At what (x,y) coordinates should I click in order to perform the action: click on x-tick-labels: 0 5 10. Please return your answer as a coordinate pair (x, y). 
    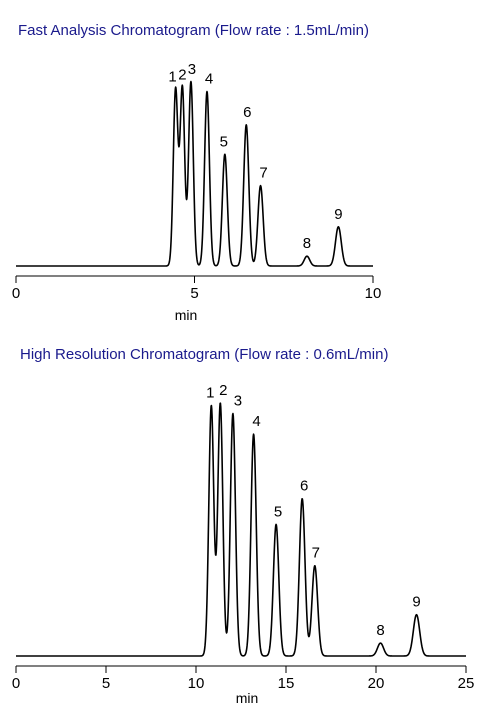
    Looking at the image, I should click on (197, 293).